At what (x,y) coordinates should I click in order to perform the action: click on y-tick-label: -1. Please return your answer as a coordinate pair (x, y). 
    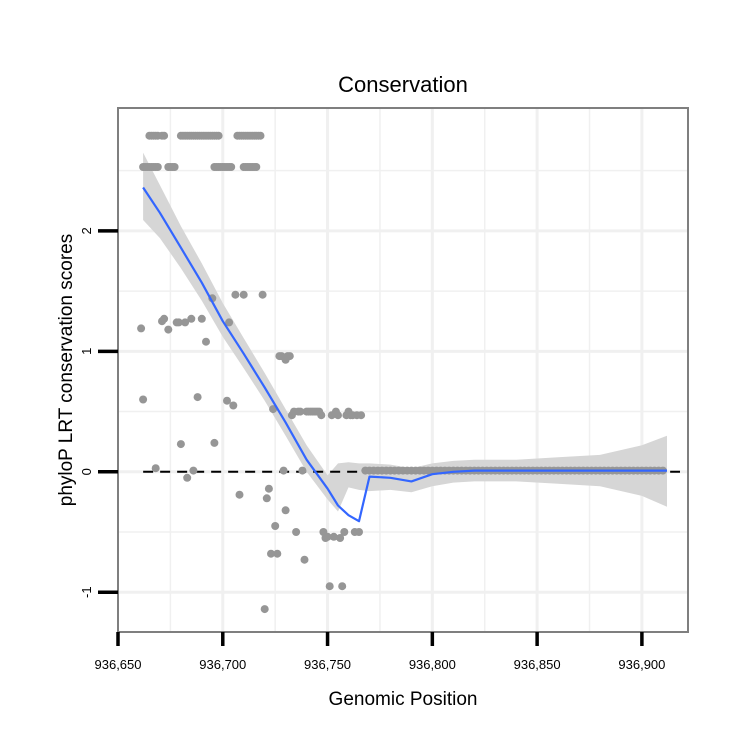
    Looking at the image, I should click on (86, 592).